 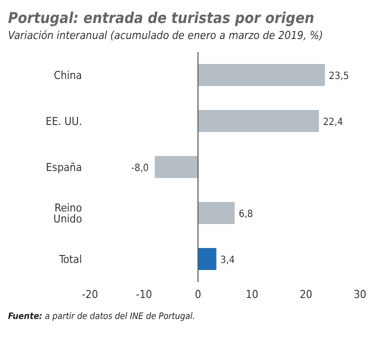 I want to click on data-label: 6,8, so click(x=246, y=214).